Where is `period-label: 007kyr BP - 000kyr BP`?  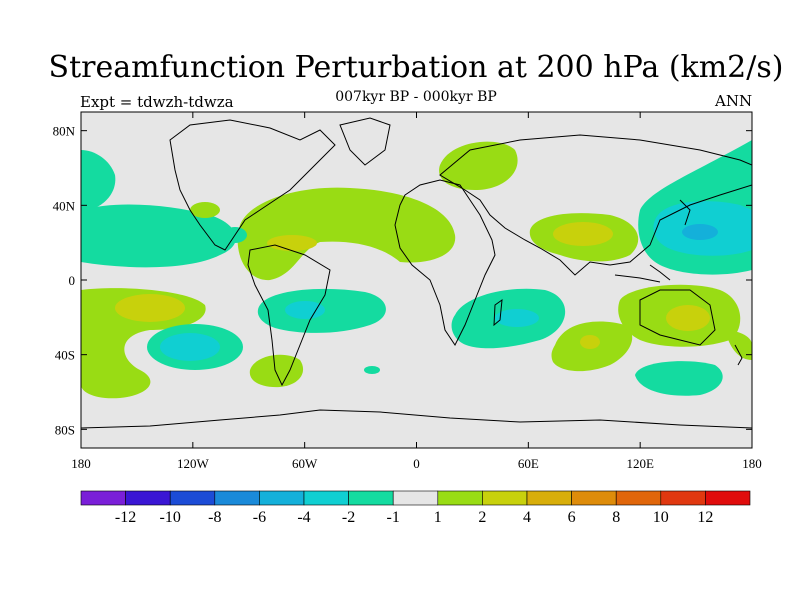
period-label: 007kyr BP - 000kyr BP is located at coordinates (416, 97).